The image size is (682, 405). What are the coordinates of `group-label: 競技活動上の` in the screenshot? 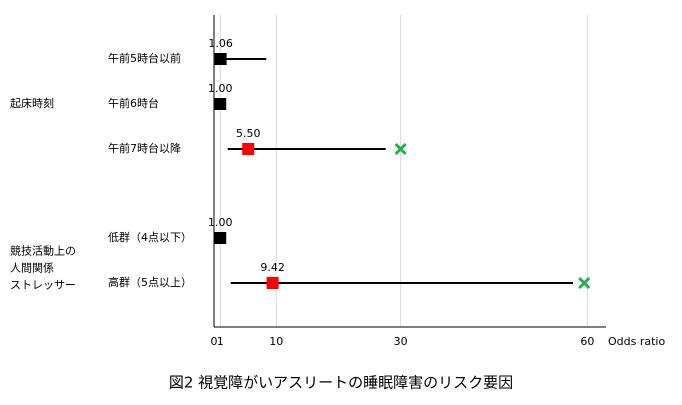 It's located at (43, 251).